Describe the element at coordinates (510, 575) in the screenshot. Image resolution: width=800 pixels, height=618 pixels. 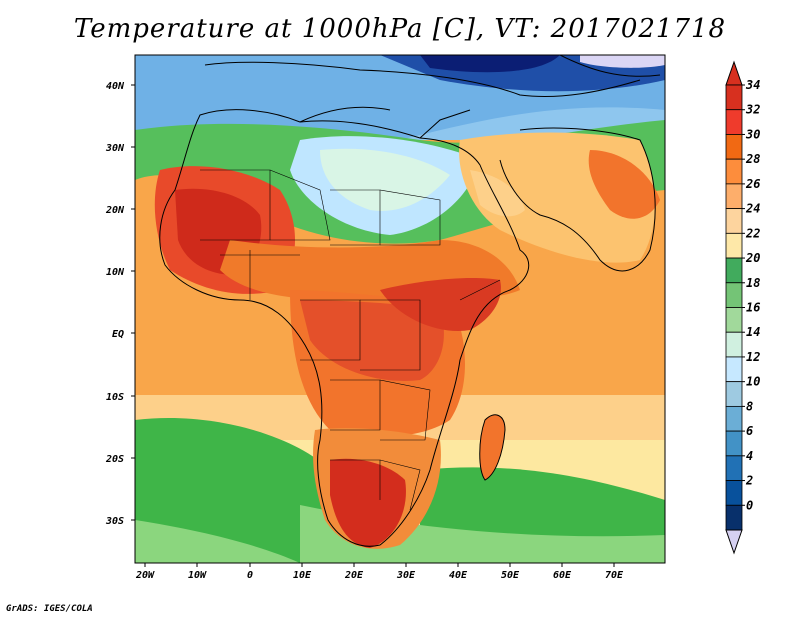
I see `svg-text: 50E` at that location.